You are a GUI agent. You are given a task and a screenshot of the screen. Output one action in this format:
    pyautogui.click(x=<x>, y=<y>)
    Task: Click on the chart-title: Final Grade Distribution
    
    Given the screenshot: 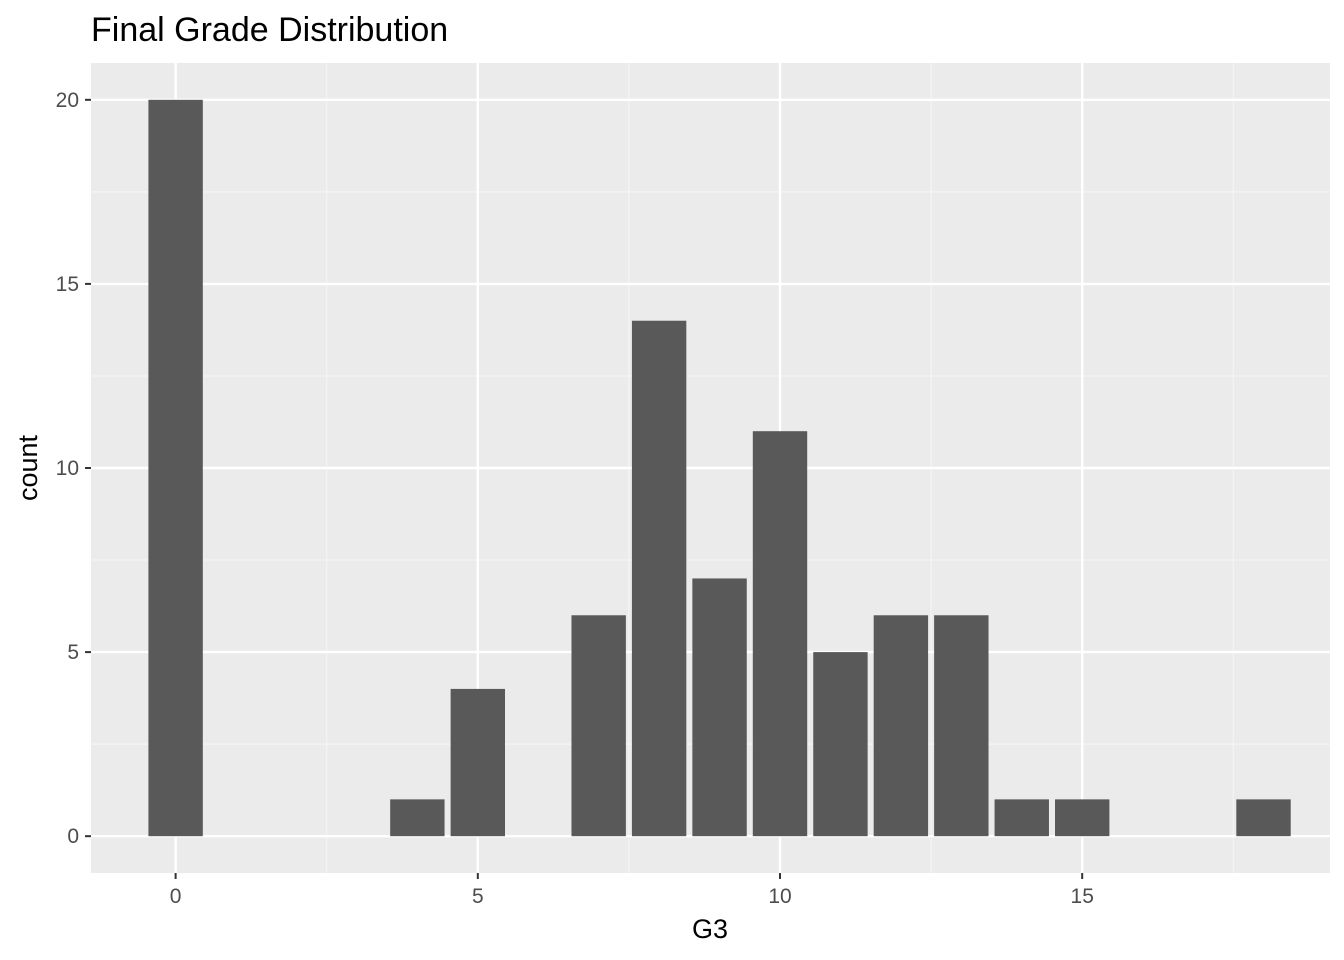 What is the action you would take?
    pyautogui.click(x=269, y=30)
    